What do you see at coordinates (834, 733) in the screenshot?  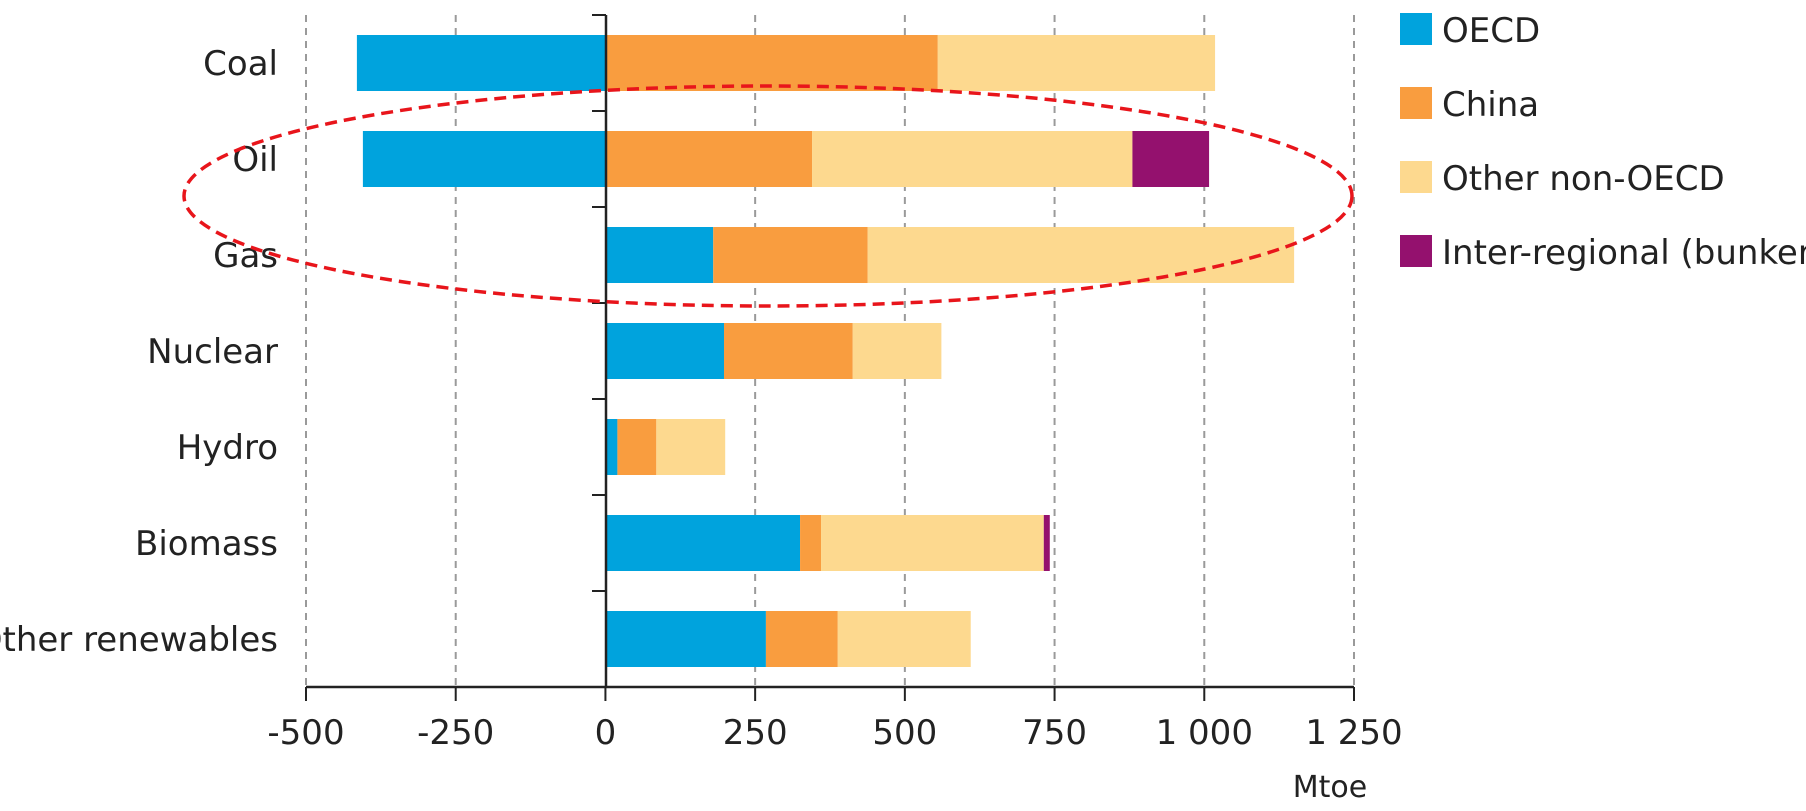 I see `tick-labels: -500 -250 0 250 500 750 1 000 1 250` at bounding box center [834, 733].